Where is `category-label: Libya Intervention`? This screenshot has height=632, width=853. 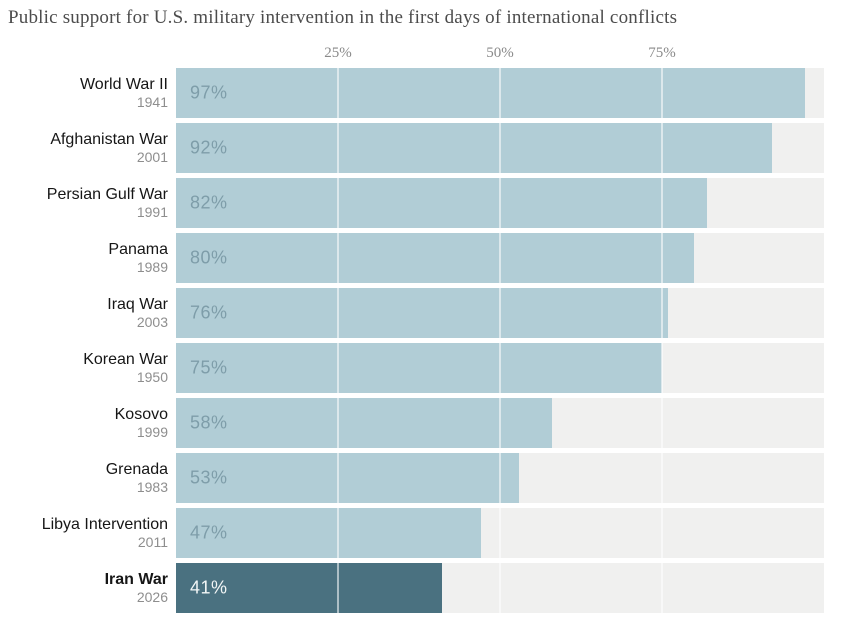
category-label: Libya Intervention is located at coordinates (104, 524).